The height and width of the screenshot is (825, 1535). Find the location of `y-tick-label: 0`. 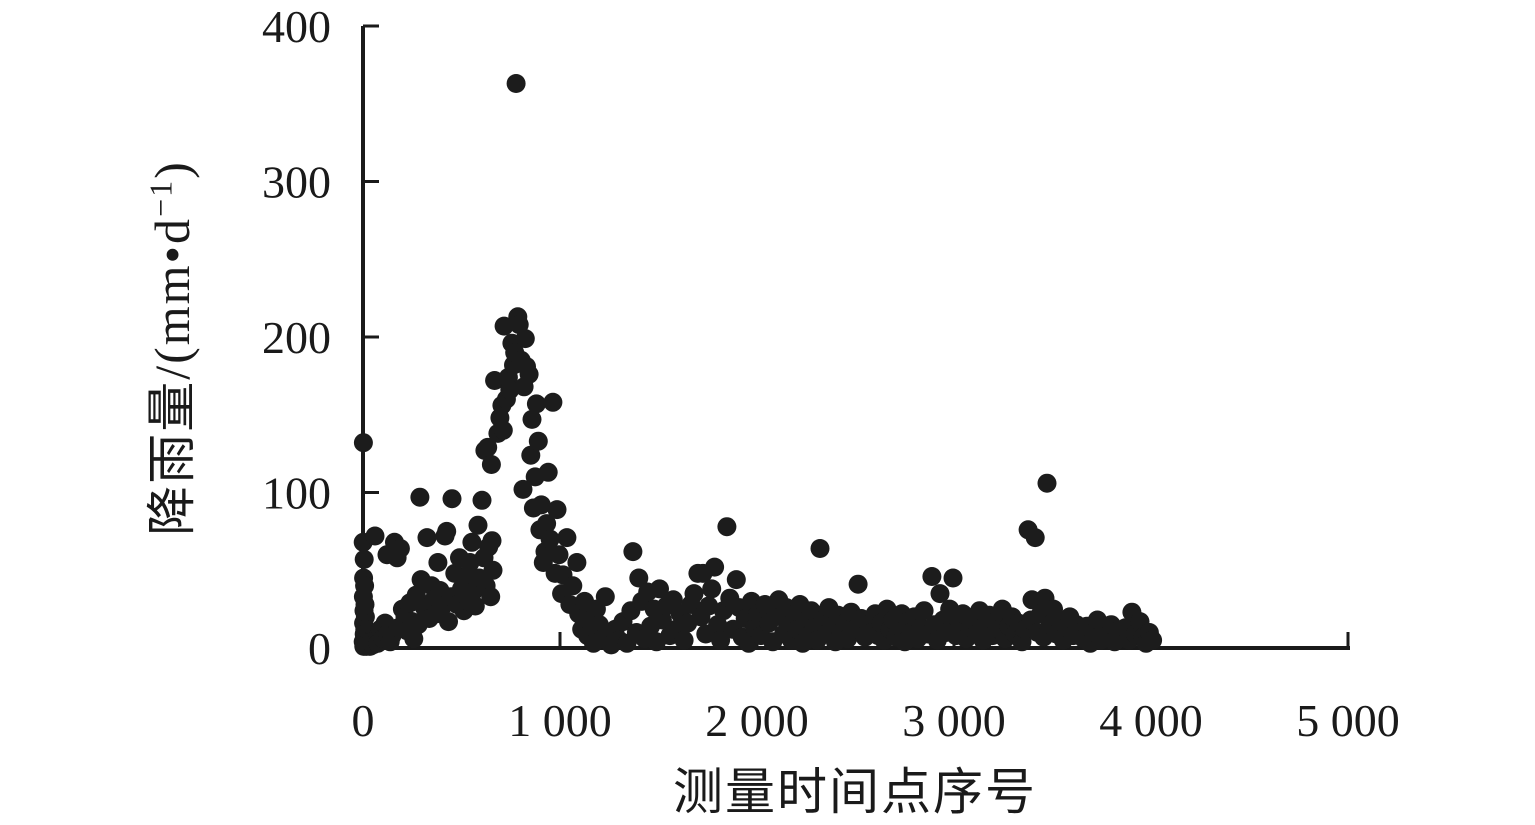

y-tick-label: 0 is located at coordinates (319, 648).